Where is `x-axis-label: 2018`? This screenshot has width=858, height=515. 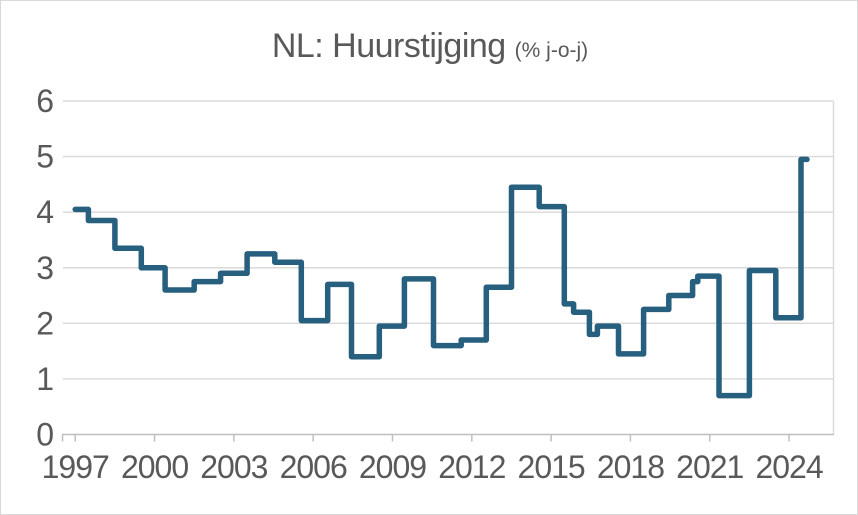
x-axis-label: 2018 is located at coordinates (630, 467).